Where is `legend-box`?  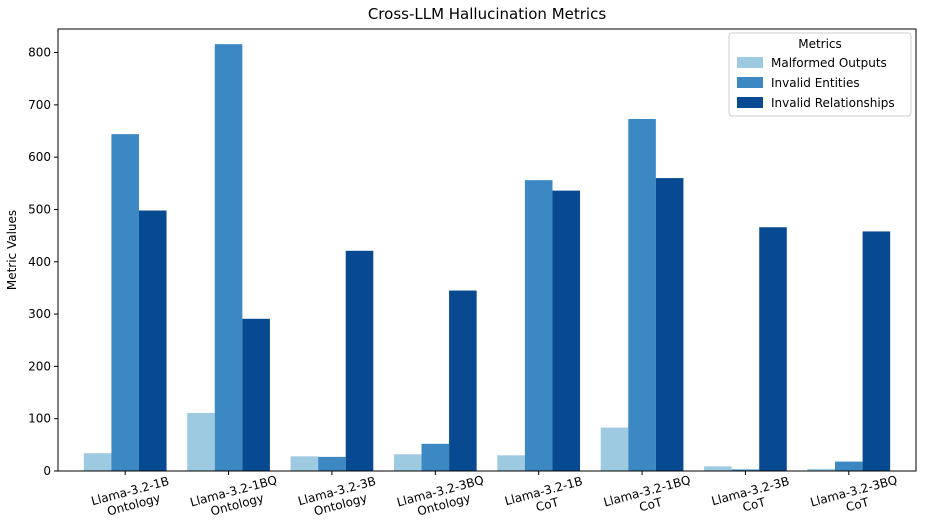 legend-box is located at coordinates (820, 74).